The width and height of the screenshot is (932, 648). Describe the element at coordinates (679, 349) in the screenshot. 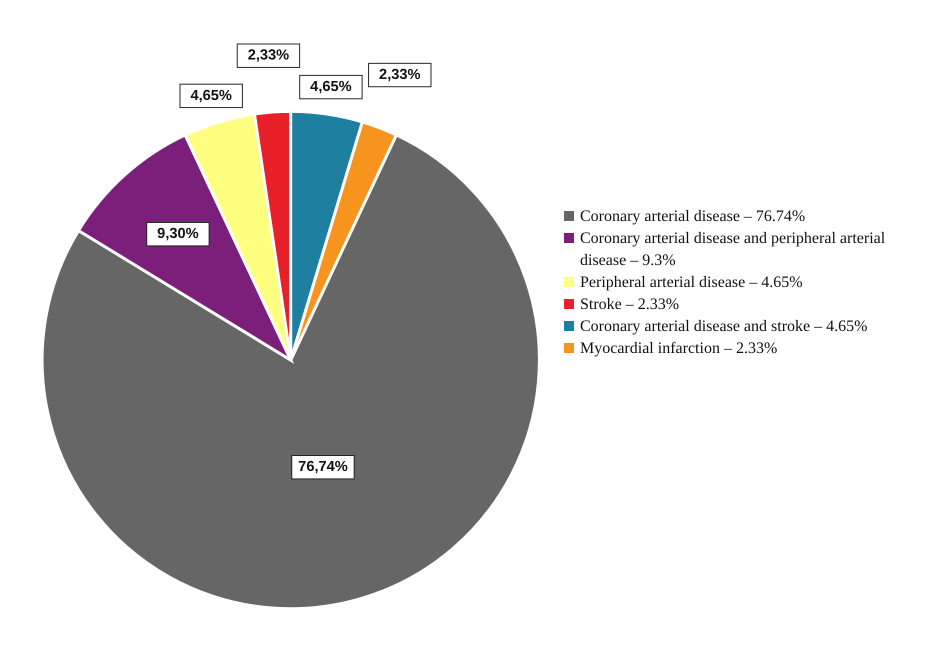

I see `legend-label: Myocardial infarction – 2.33%` at that location.